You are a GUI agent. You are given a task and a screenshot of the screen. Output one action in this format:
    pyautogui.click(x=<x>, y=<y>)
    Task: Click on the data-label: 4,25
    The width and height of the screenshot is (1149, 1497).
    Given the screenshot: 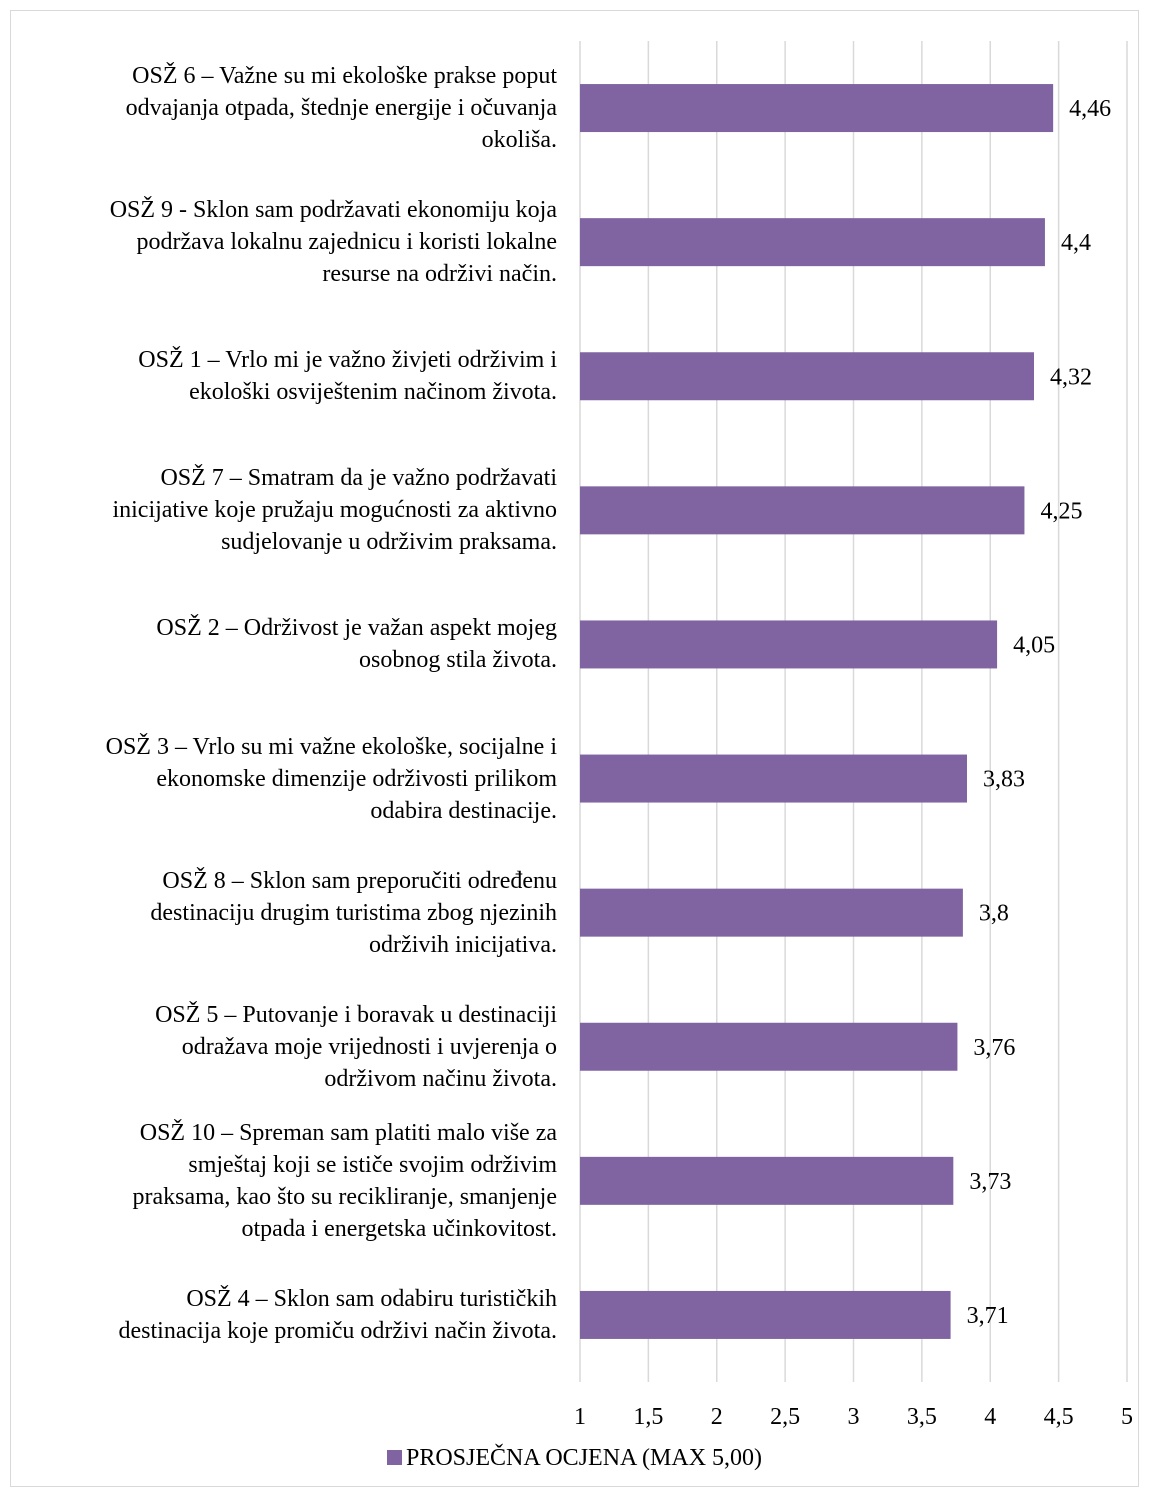 What is the action you would take?
    pyautogui.click(x=1061, y=511)
    